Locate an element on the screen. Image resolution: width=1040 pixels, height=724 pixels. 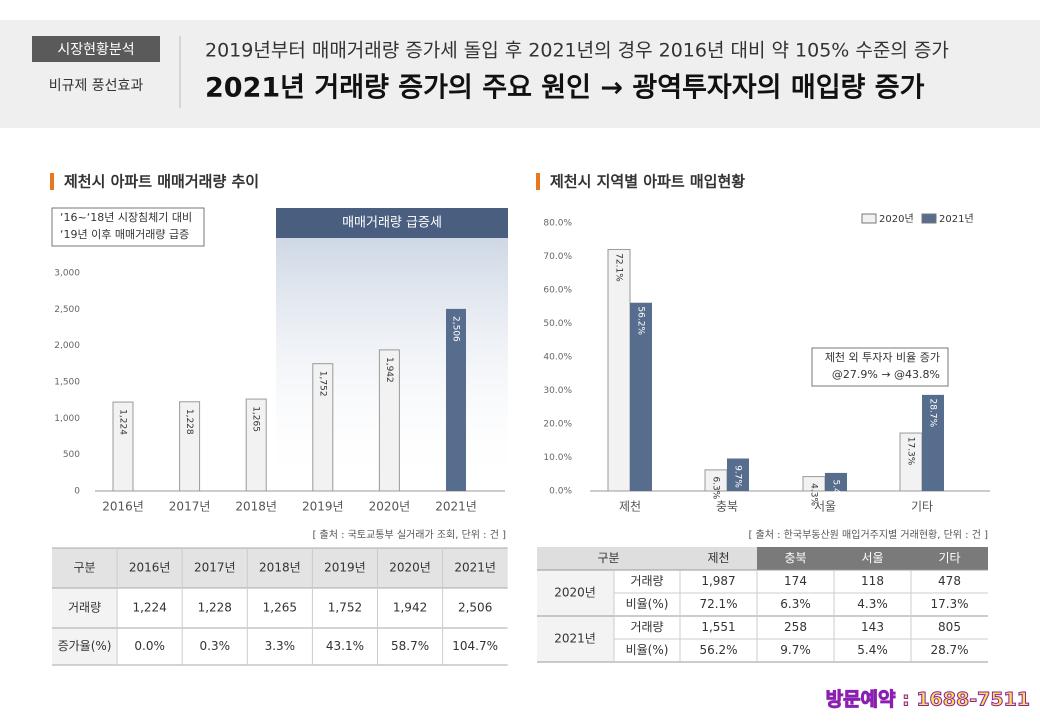
y-tick-label: 2,500 is located at coordinates (67, 310).